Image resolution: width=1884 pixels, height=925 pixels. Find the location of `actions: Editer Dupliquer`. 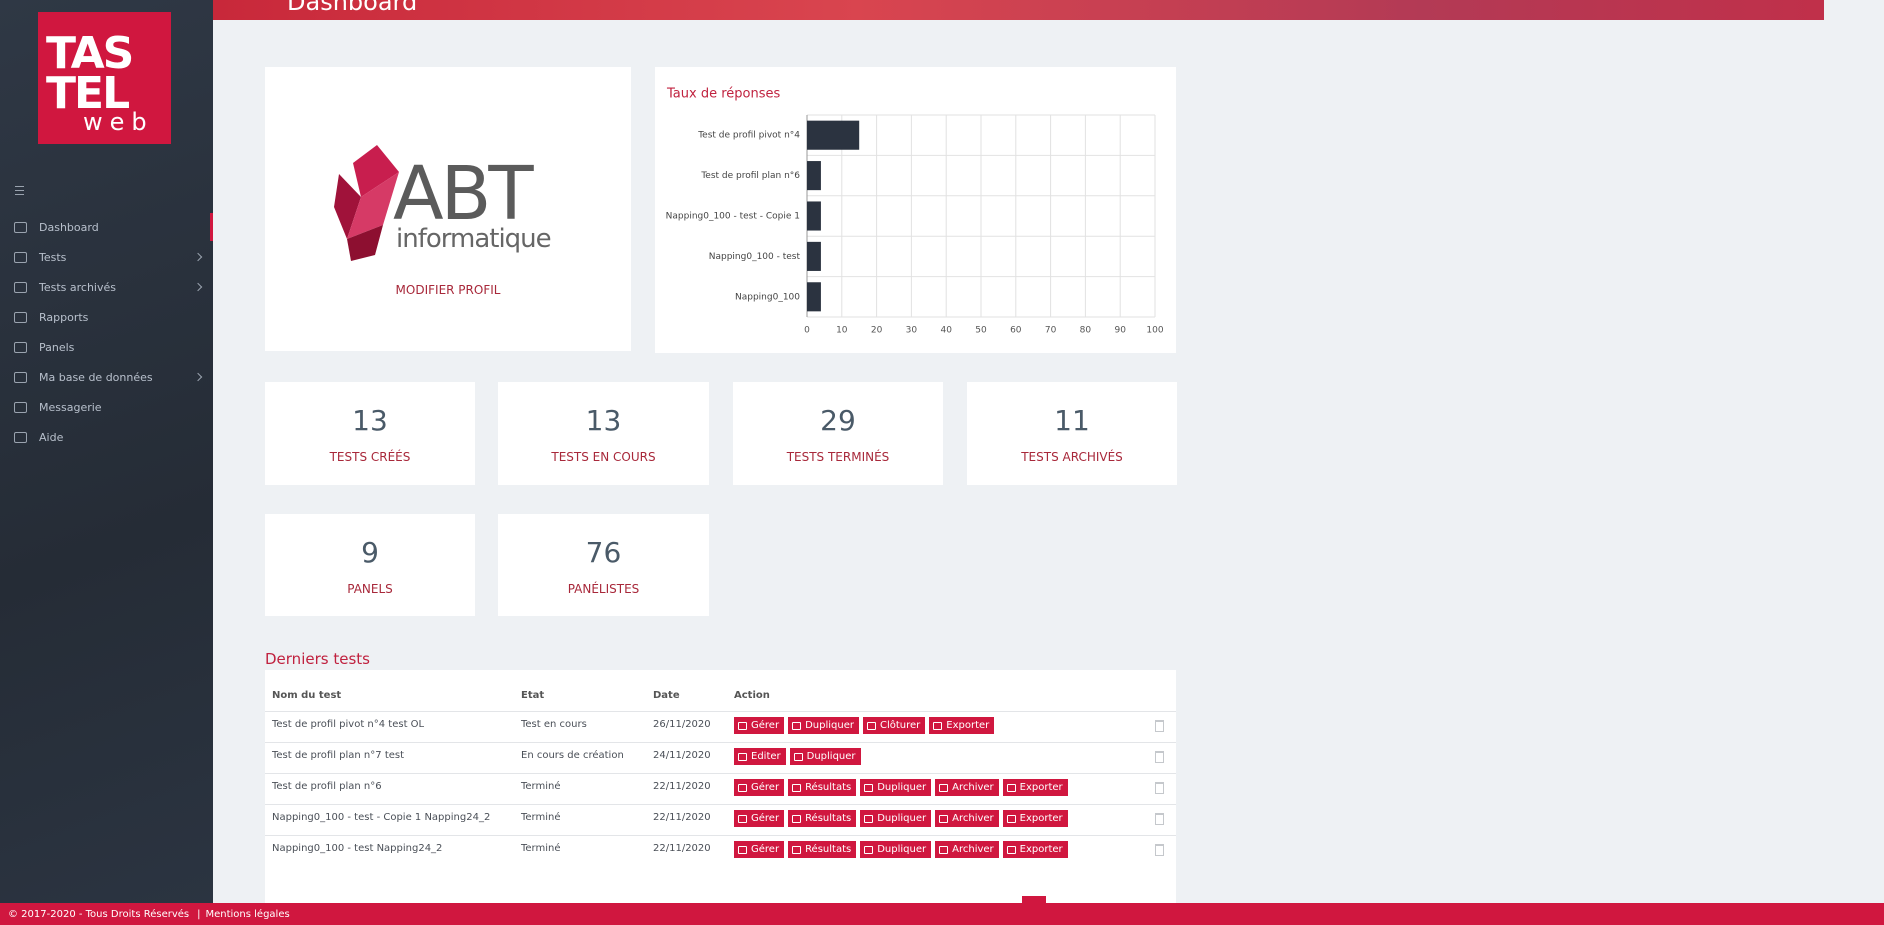

actions: Editer Dupliquer is located at coordinates (797, 756).